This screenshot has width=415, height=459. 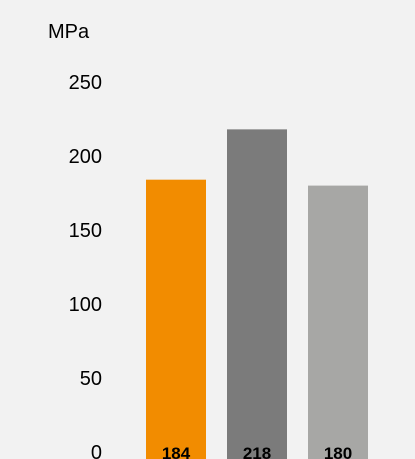 I want to click on bar-value-label: 184, so click(x=176, y=451).